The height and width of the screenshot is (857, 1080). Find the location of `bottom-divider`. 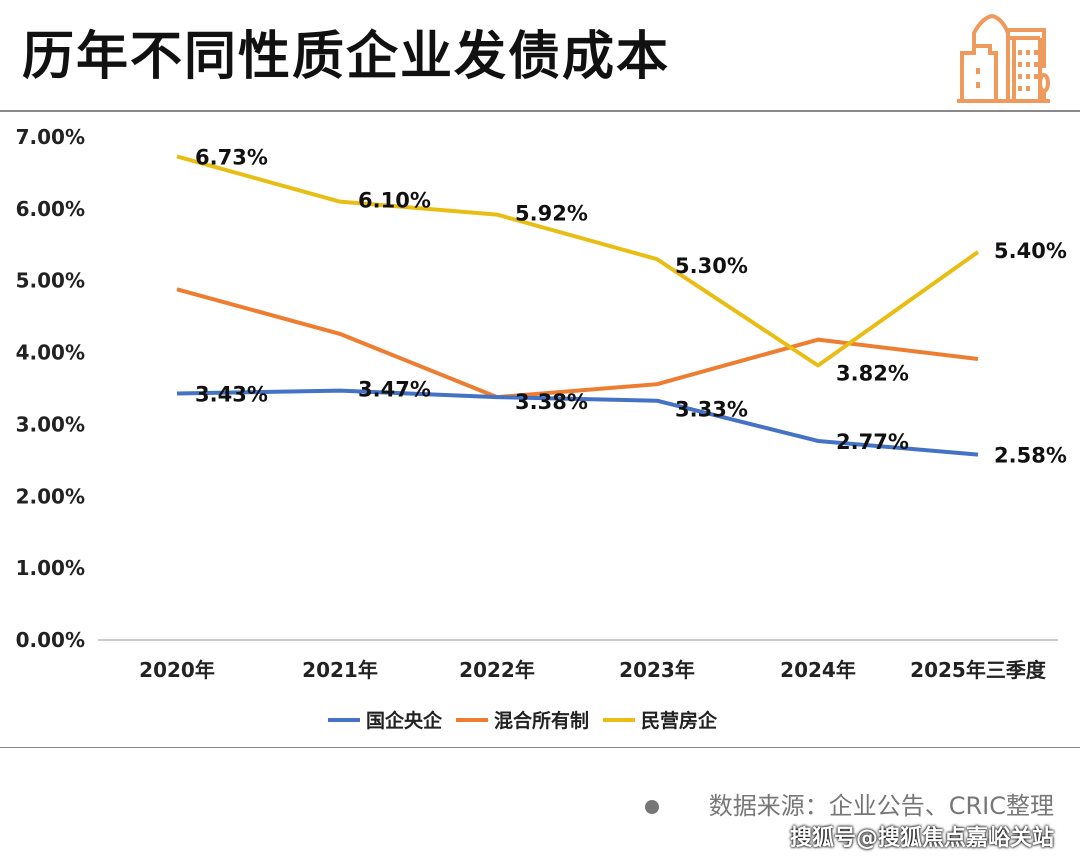

bottom-divider is located at coordinates (540, 747).